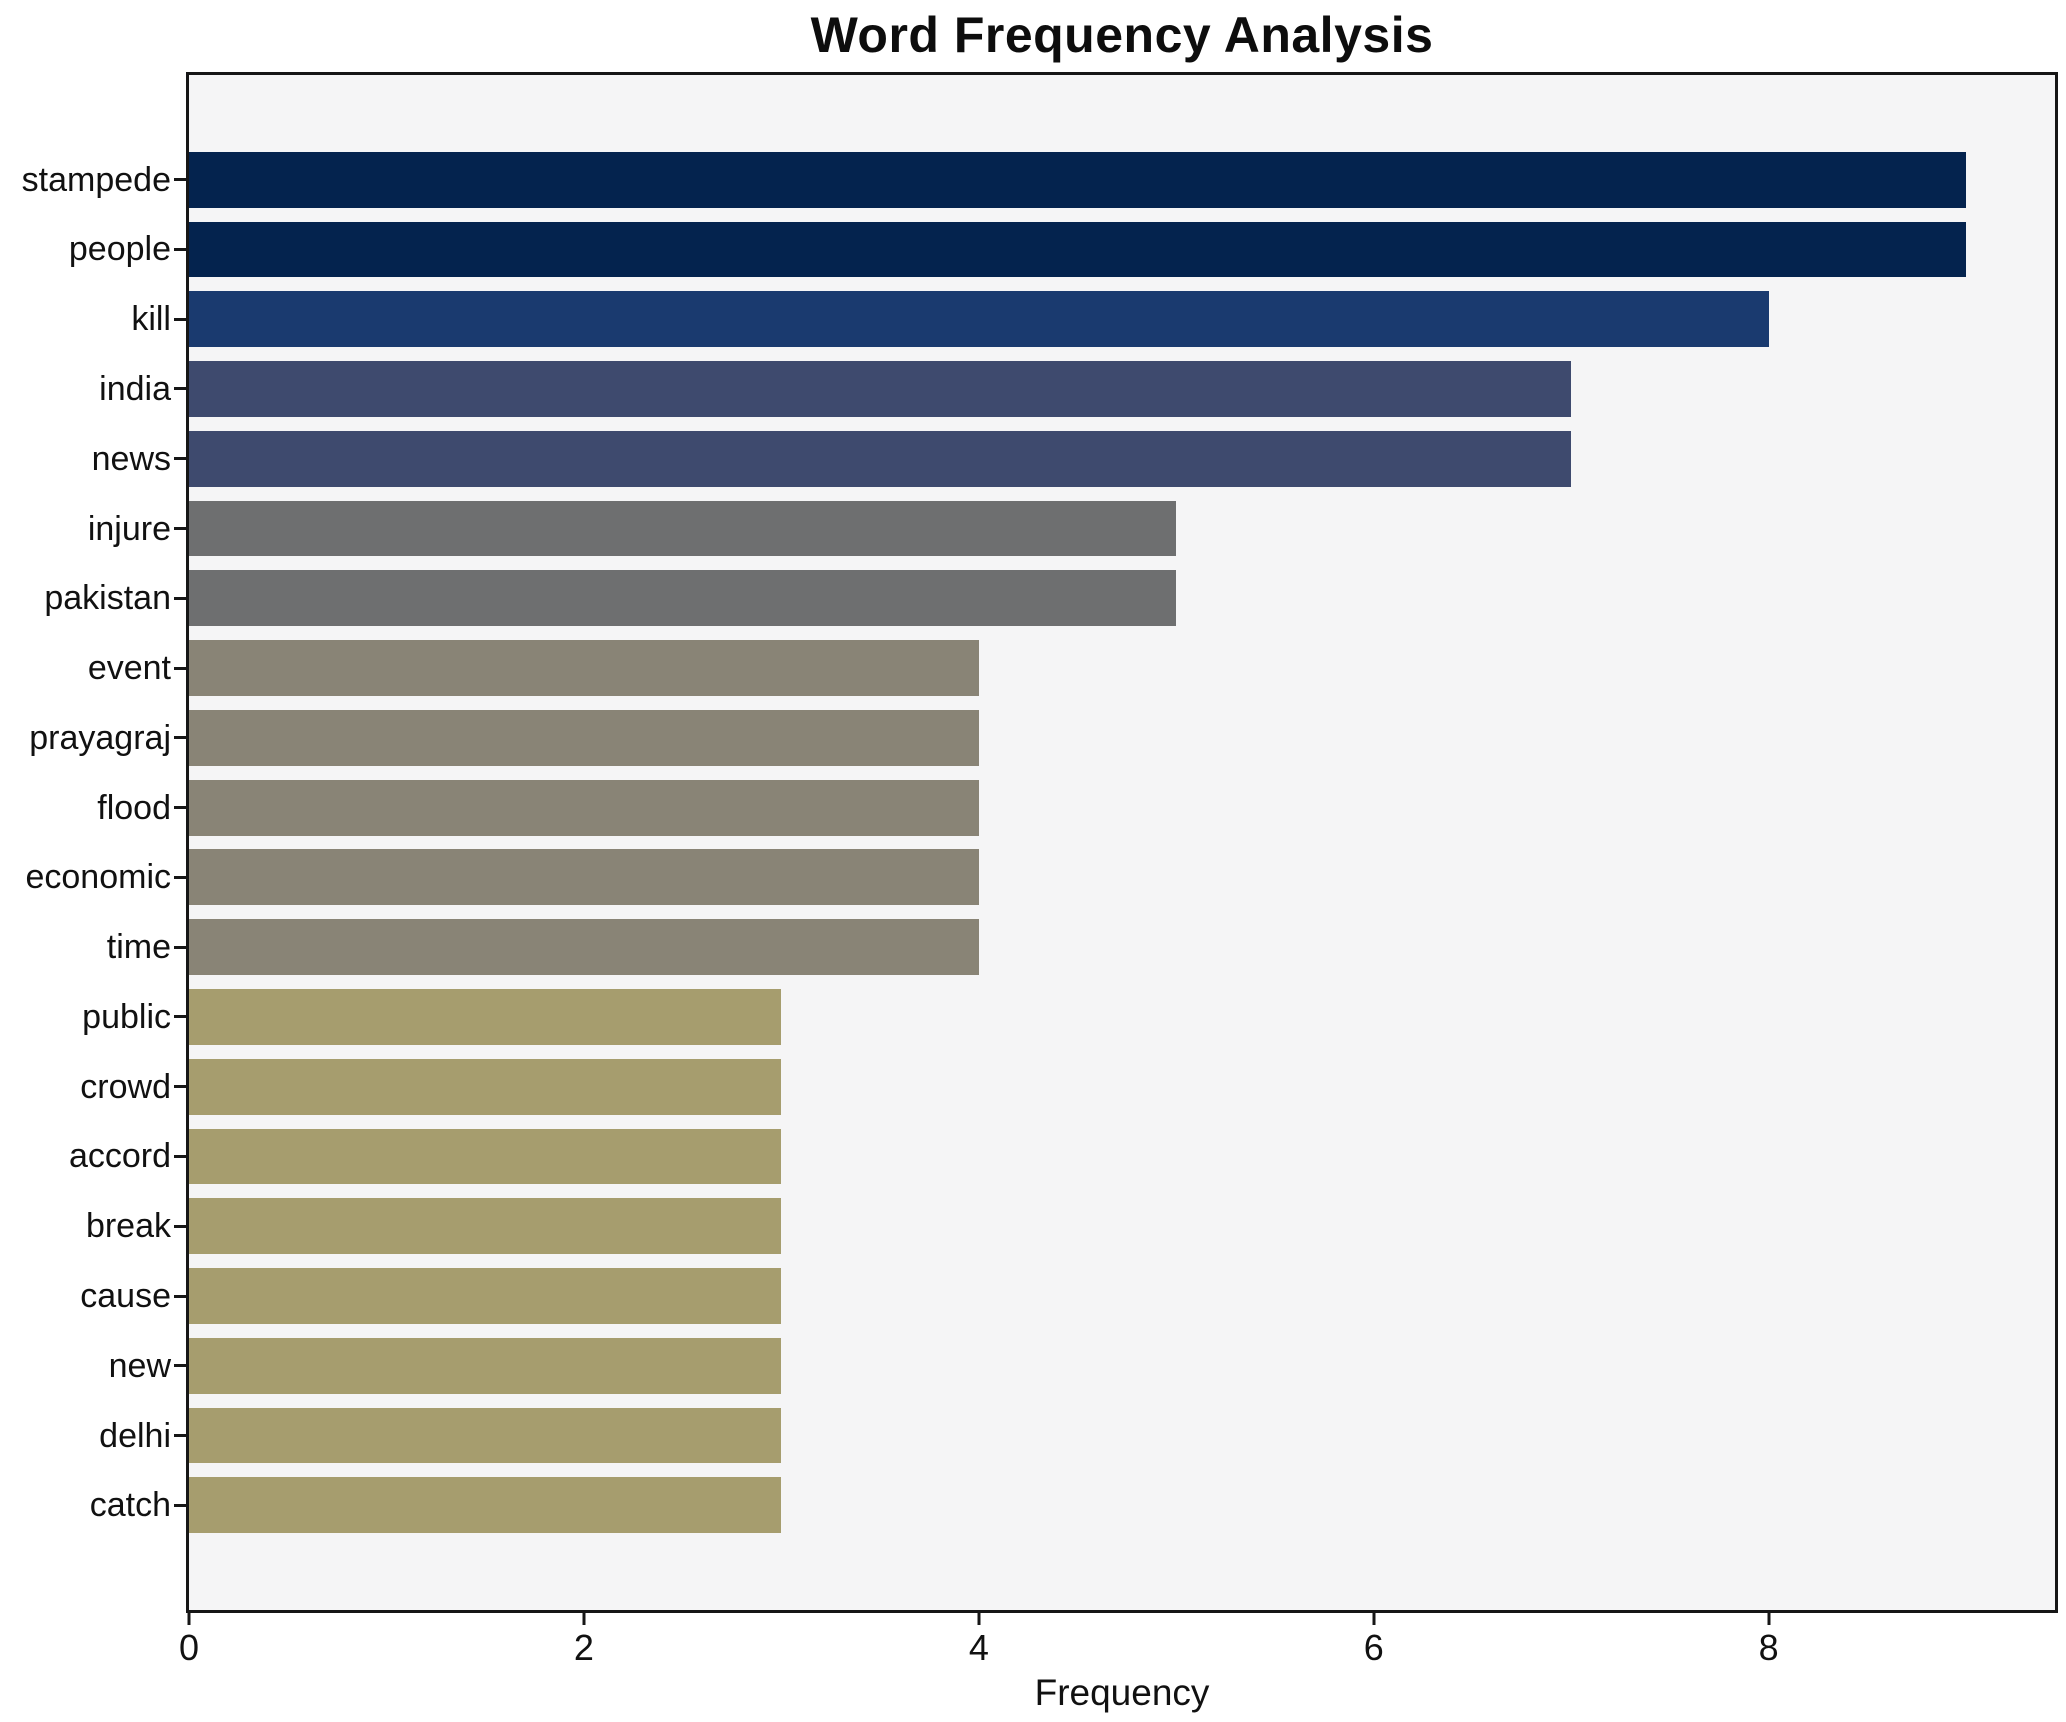 This screenshot has height=1722, width=2066. What do you see at coordinates (584, 877) in the screenshot?
I see `bar-economic` at bounding box center [584, 877].